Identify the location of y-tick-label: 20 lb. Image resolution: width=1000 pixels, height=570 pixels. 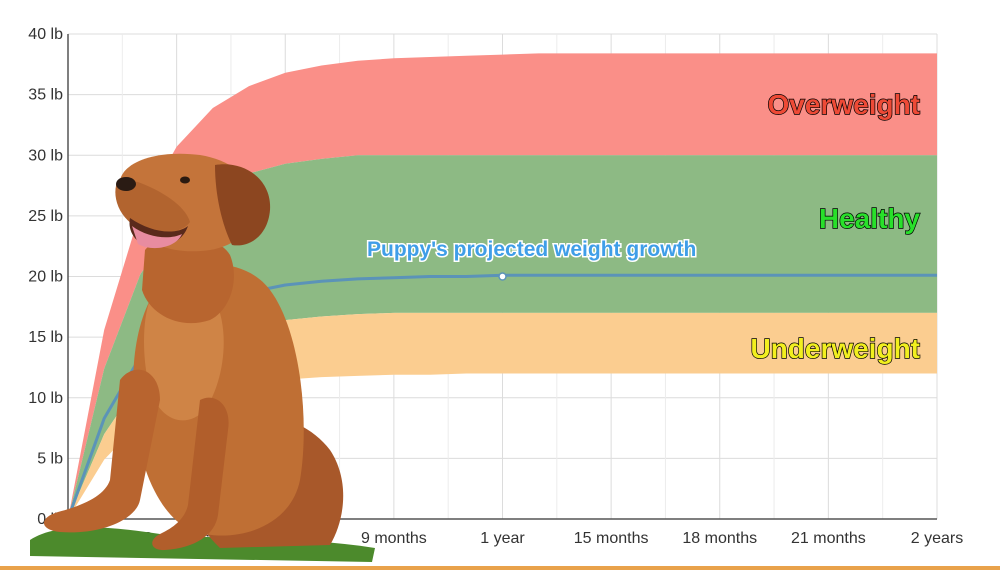
(45, 277).